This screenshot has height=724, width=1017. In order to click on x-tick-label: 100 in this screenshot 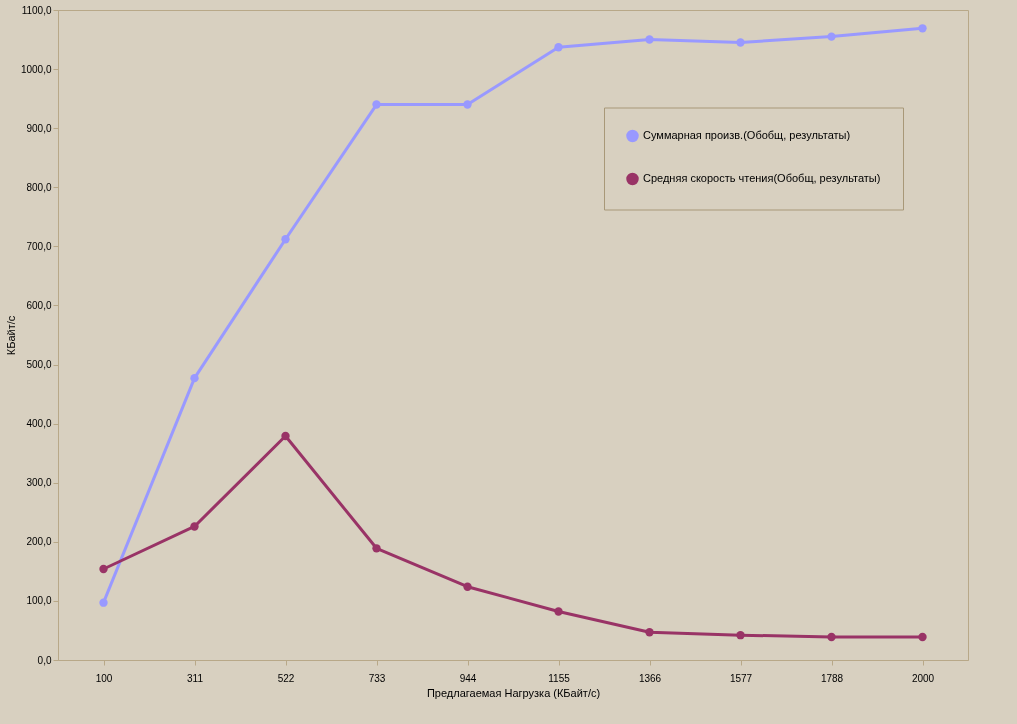, I will do `click(104, 678)`.